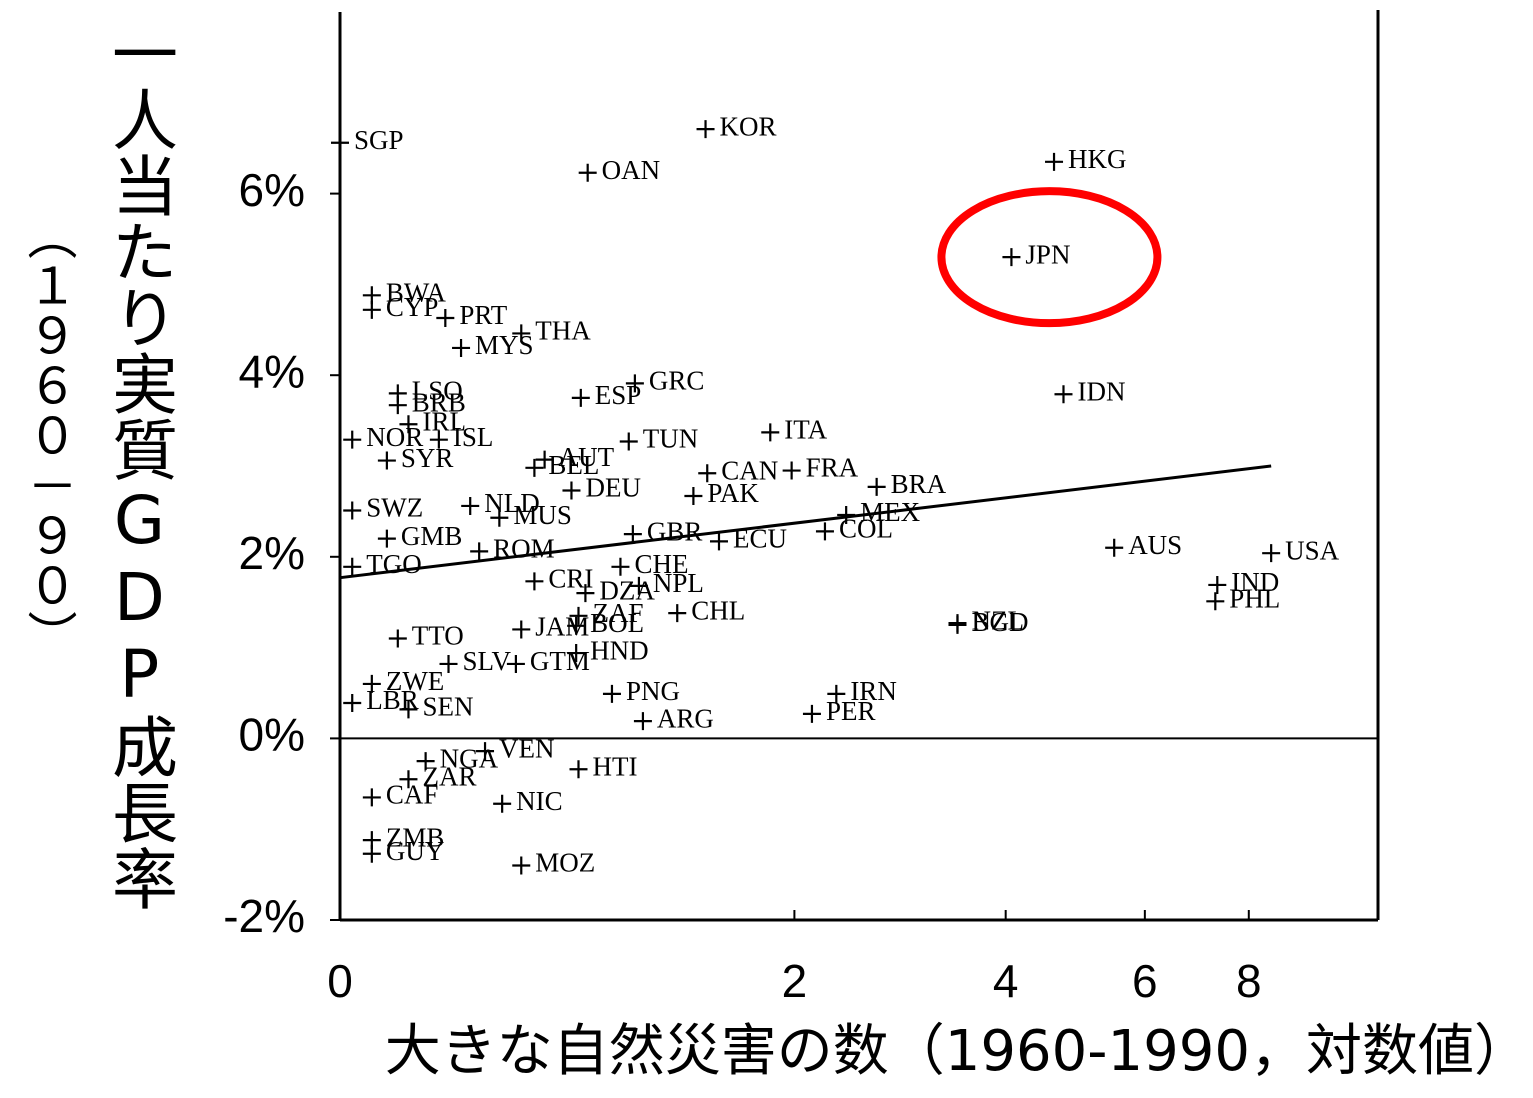  Describe the element at coordinates (565, 863) in the screenshot. I see `point-label: MOZ` at that location.